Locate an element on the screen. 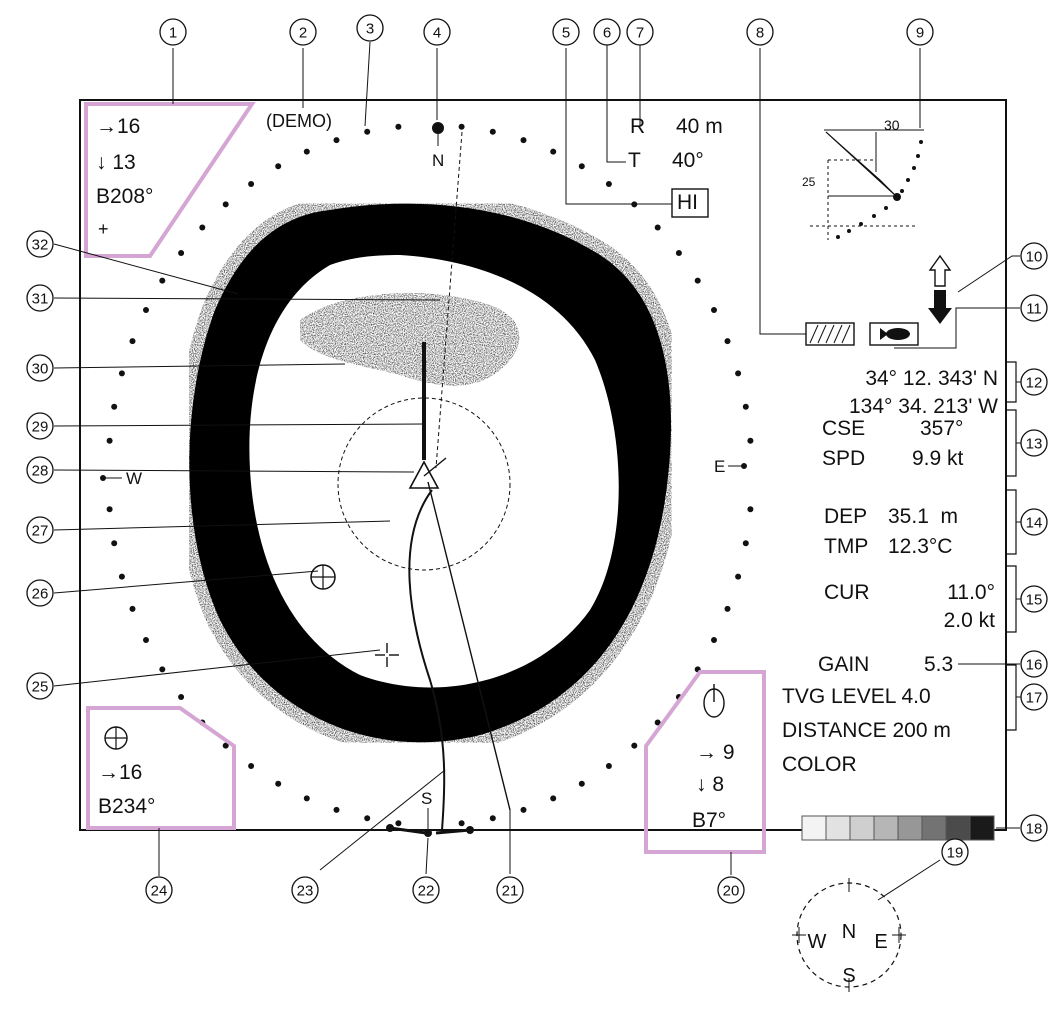 This screenshot has height=1014, width=1058. callout-number: 10 is located at coordinates (1034, 257).